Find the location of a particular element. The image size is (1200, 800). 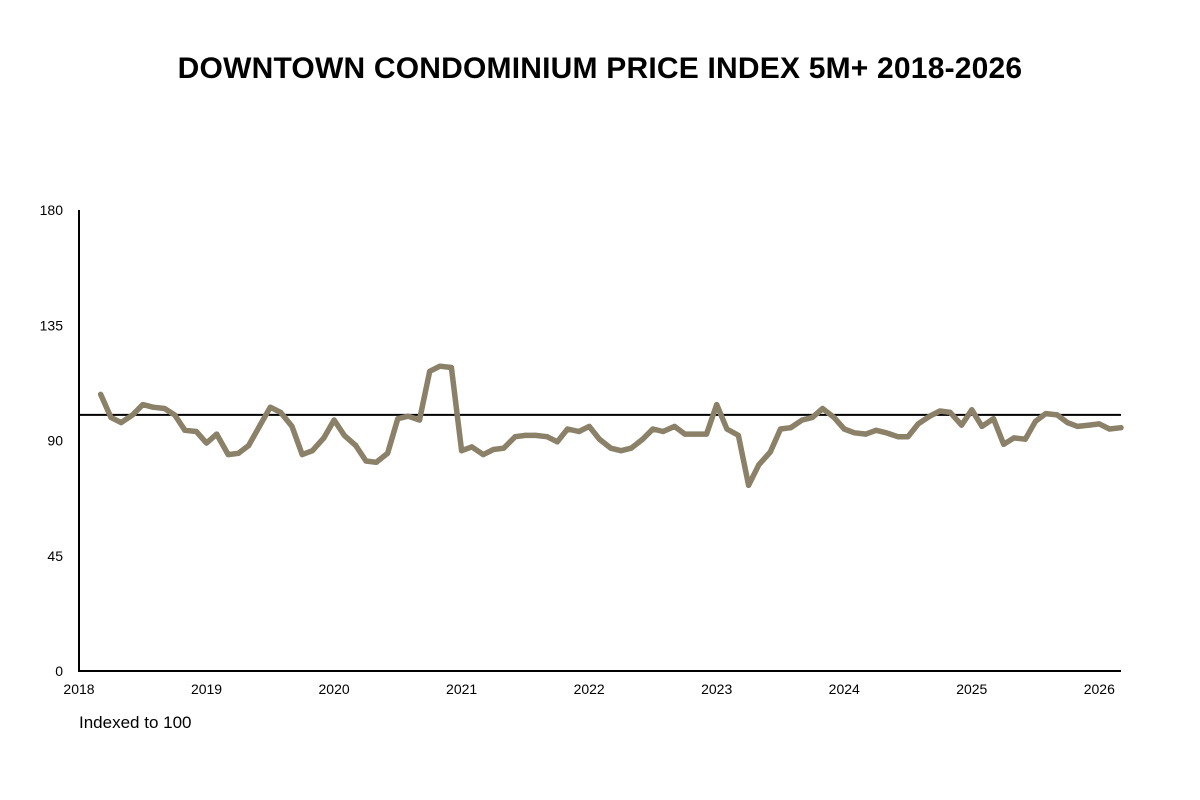

y-tick-label: 0 is located at coordinates (59, 671).